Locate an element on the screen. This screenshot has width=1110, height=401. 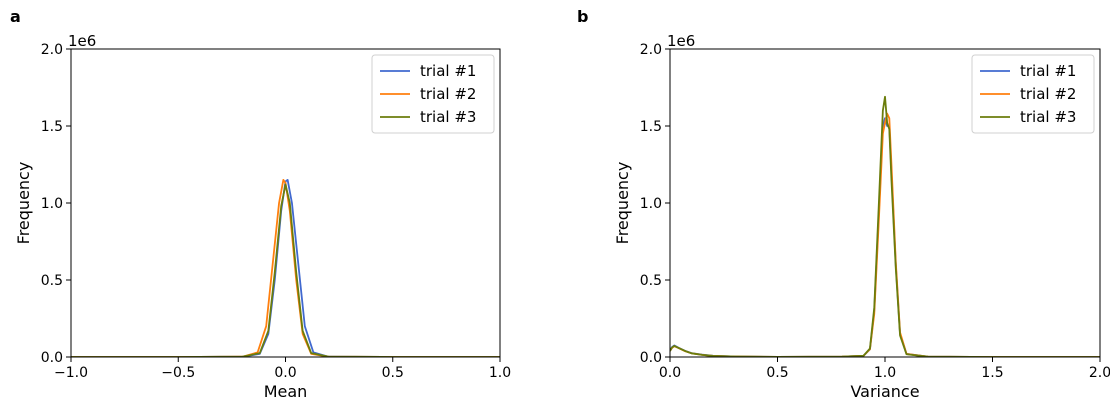
x-tick-label: −0.5 is located at coordinates (178, 373).